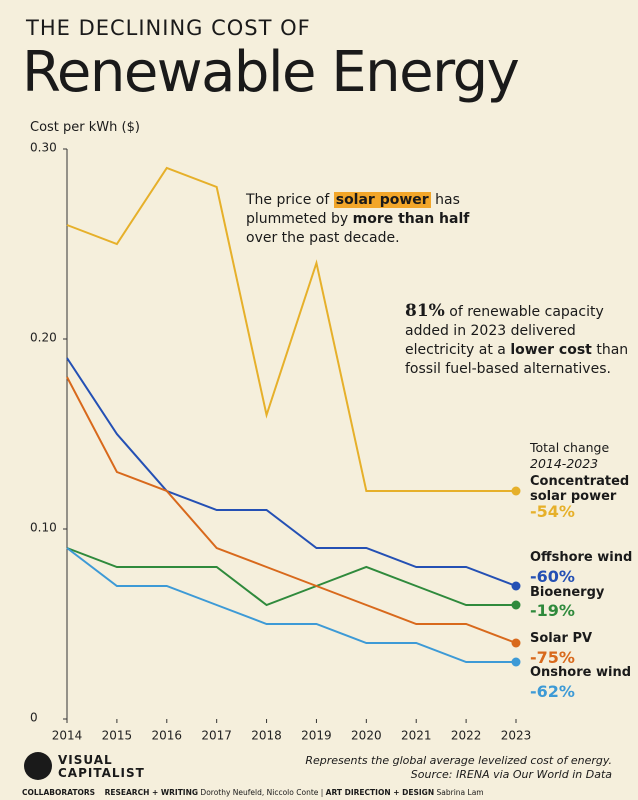  I want to click on annotation-line: 81% of renewable capacity, so click(516, 312).